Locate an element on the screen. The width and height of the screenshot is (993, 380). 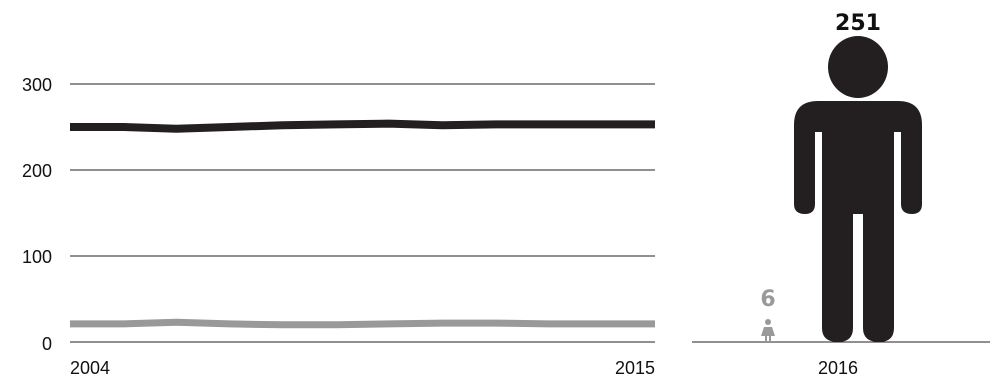
series-line-male is located at coordinates (362, 126).